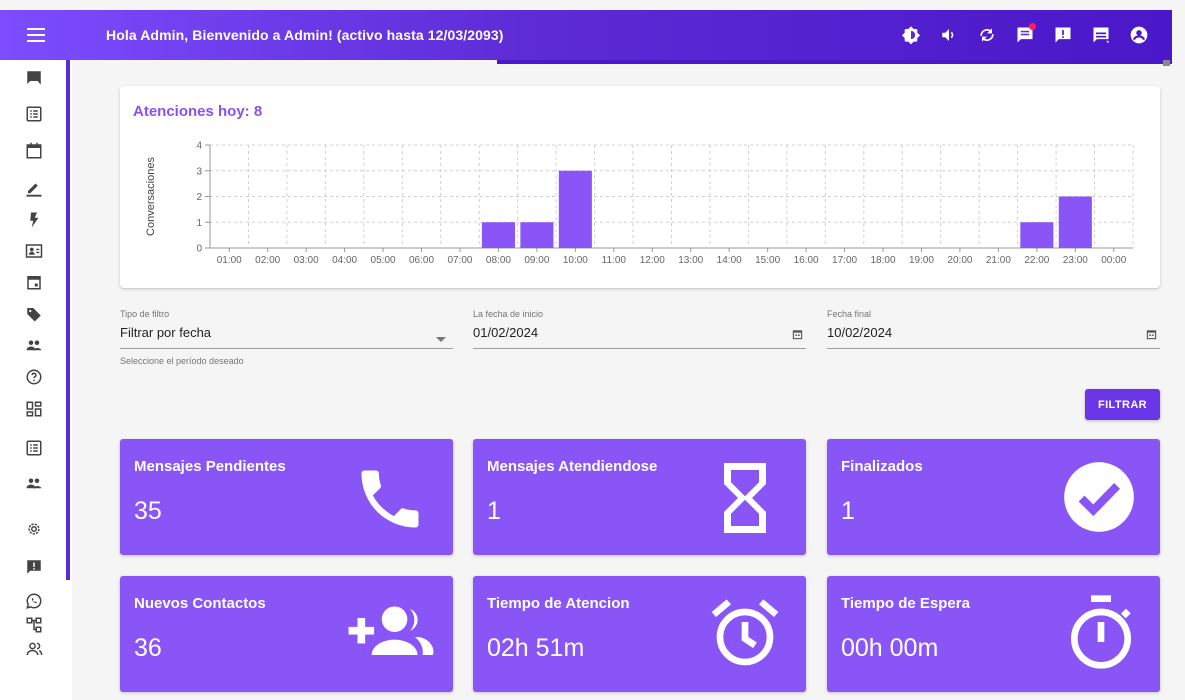 The height and width of the screenshot is (700, 1185). I want to click on brightness-icon, so click(911, 35).